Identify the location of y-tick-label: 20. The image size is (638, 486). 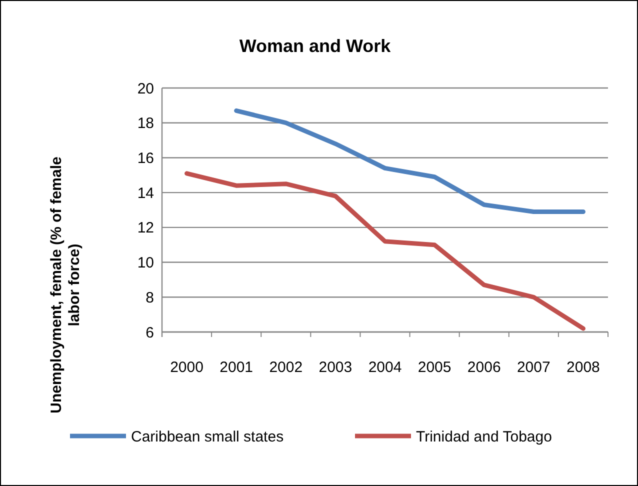
(145, 89).